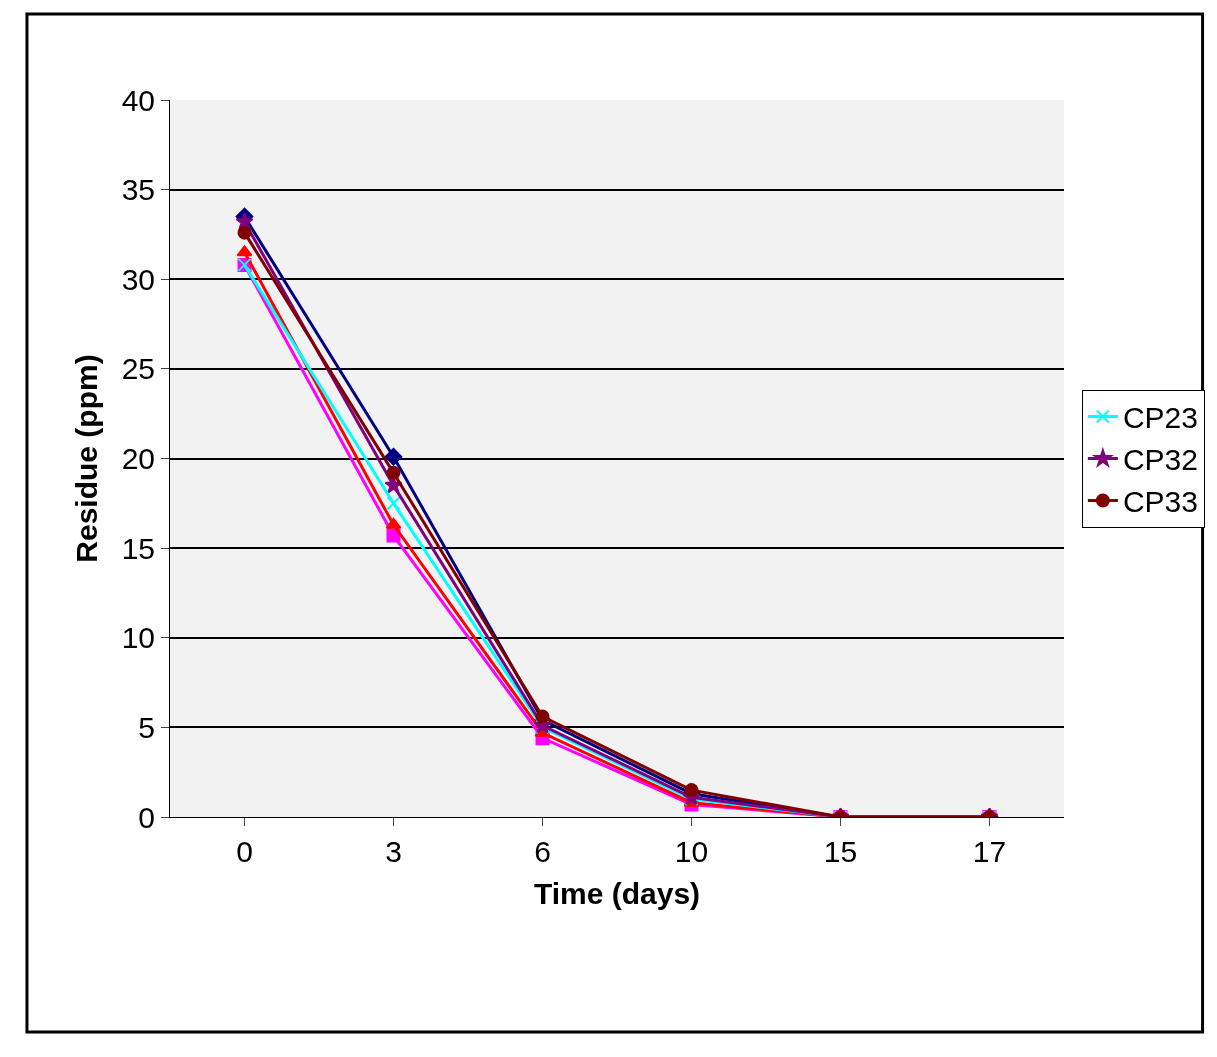  Describe the element at coordinates (1160, 418) in the screenshot. I see `legend-label: CP23` at that location.